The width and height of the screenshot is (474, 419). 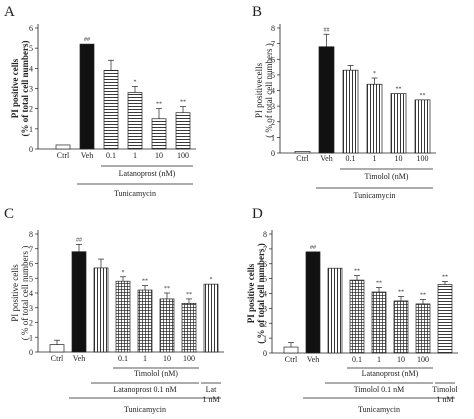 I want to click on group-label: Lat 1 nM, so click(x=210, y=394).